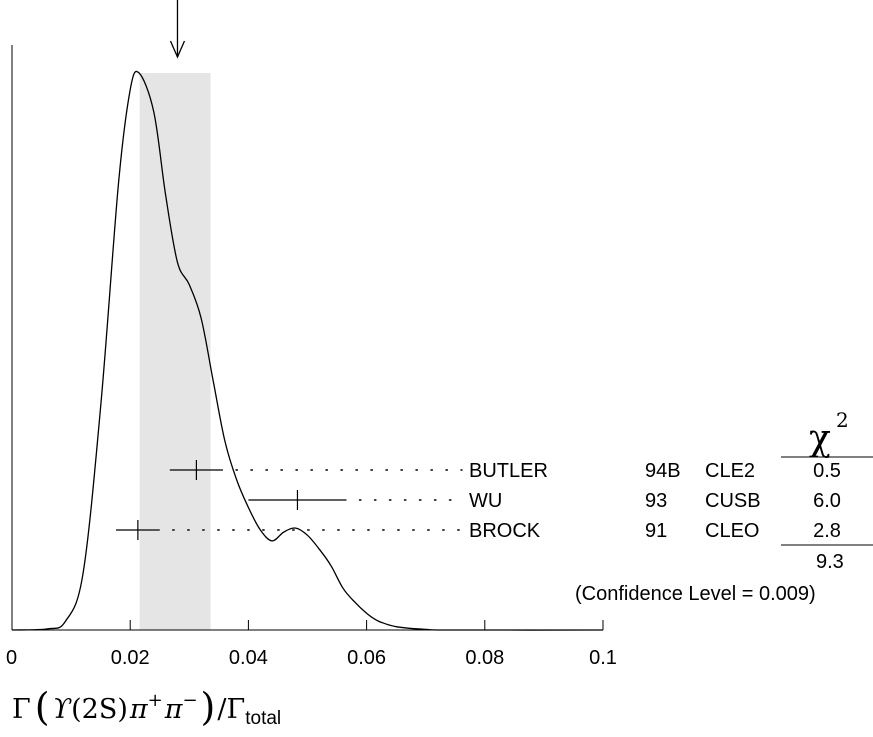  Describe the element at coordinates (139, 709) in the screenshot. I see `xlabel-pi-plus: π` at that location.